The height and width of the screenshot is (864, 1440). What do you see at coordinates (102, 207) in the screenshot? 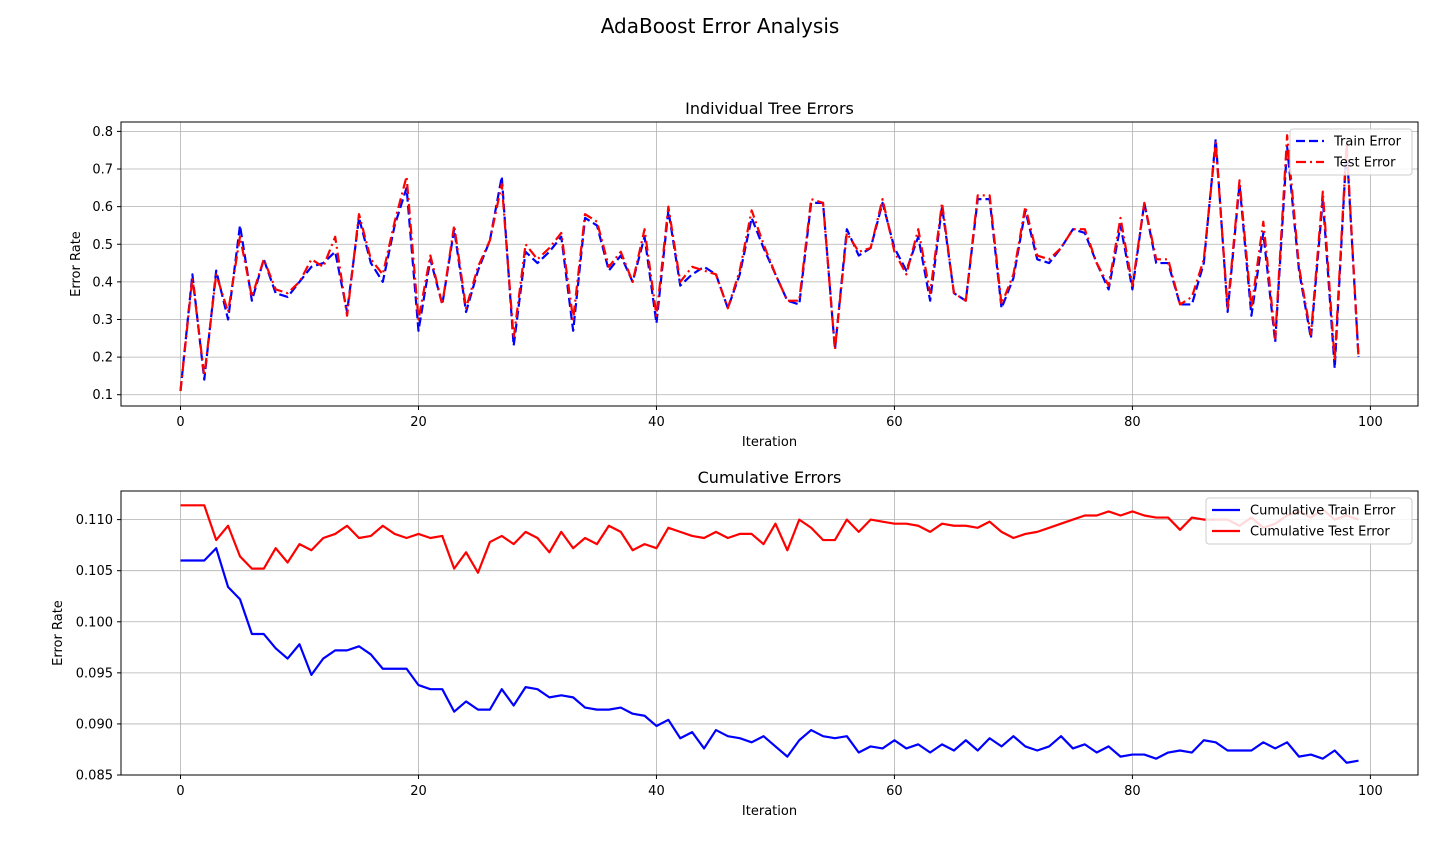
I see `y-tick-label: 0.6` at bounding box center [102, 207].